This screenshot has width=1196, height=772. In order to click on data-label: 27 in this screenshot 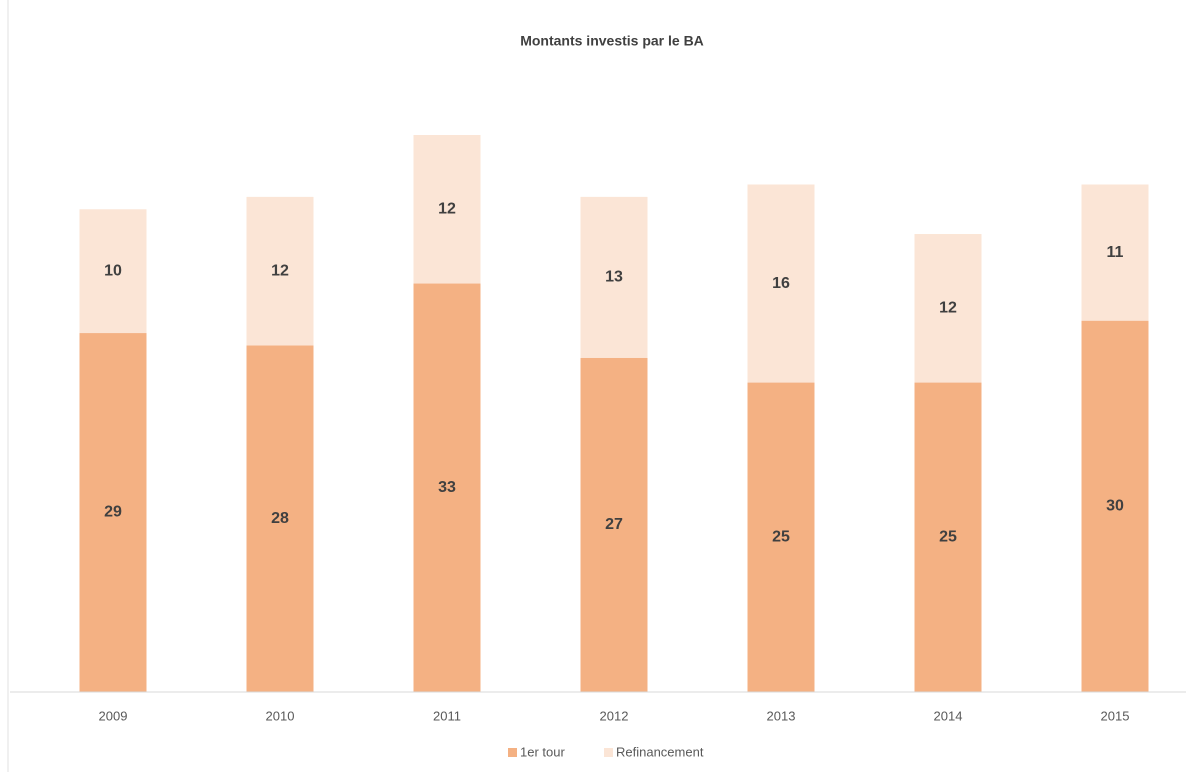, I will do `click(614, 524)`.